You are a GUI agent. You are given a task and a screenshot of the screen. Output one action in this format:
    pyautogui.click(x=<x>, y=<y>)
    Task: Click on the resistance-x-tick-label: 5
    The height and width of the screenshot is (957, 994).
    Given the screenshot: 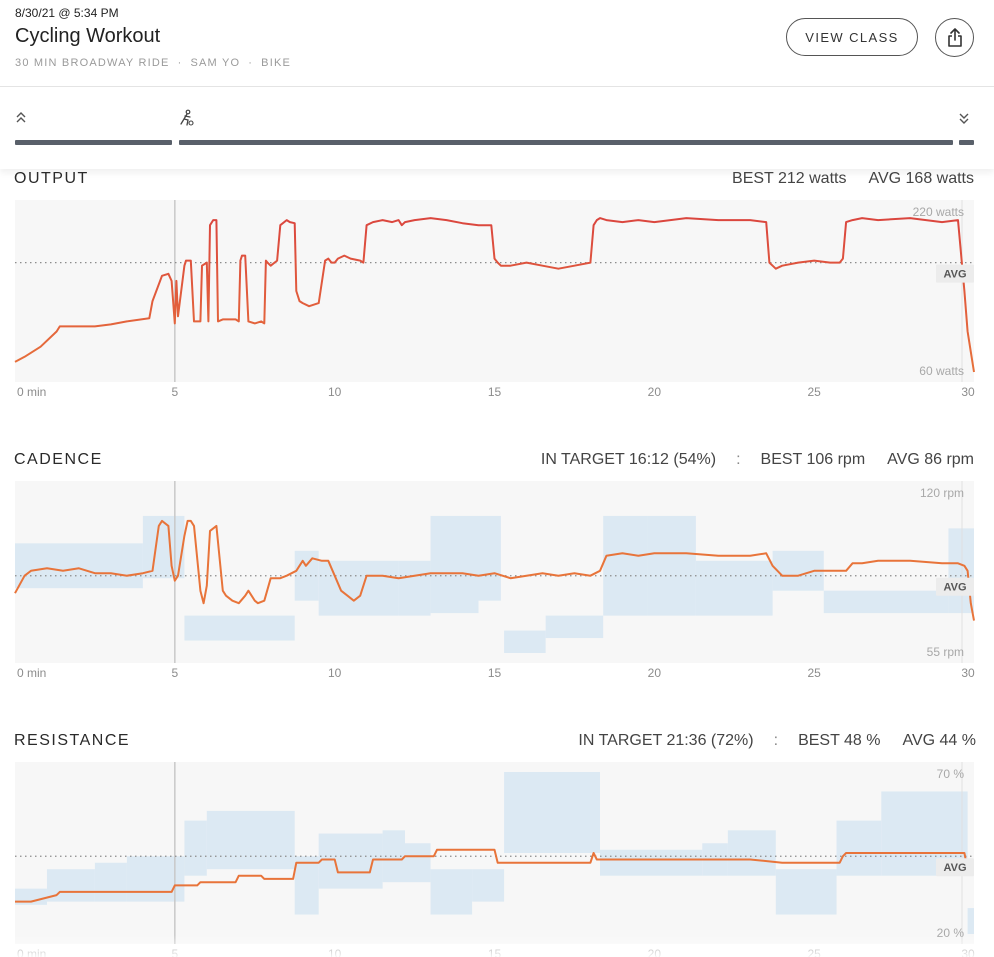 What is the action you would take?
    pyautogui.click(x=174, y=952)
    